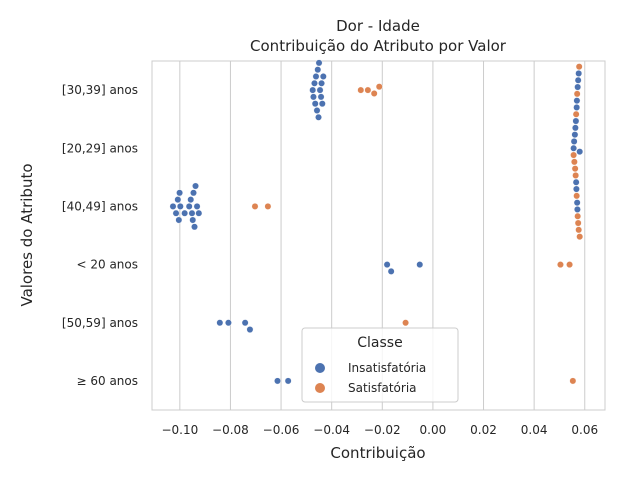 This screenshot has height=484, width=640. What do you see at coordinates (100, 90) in the screenshot?
I see `y-tick-label: [30,39] anos` at bounding box center [100, 90].